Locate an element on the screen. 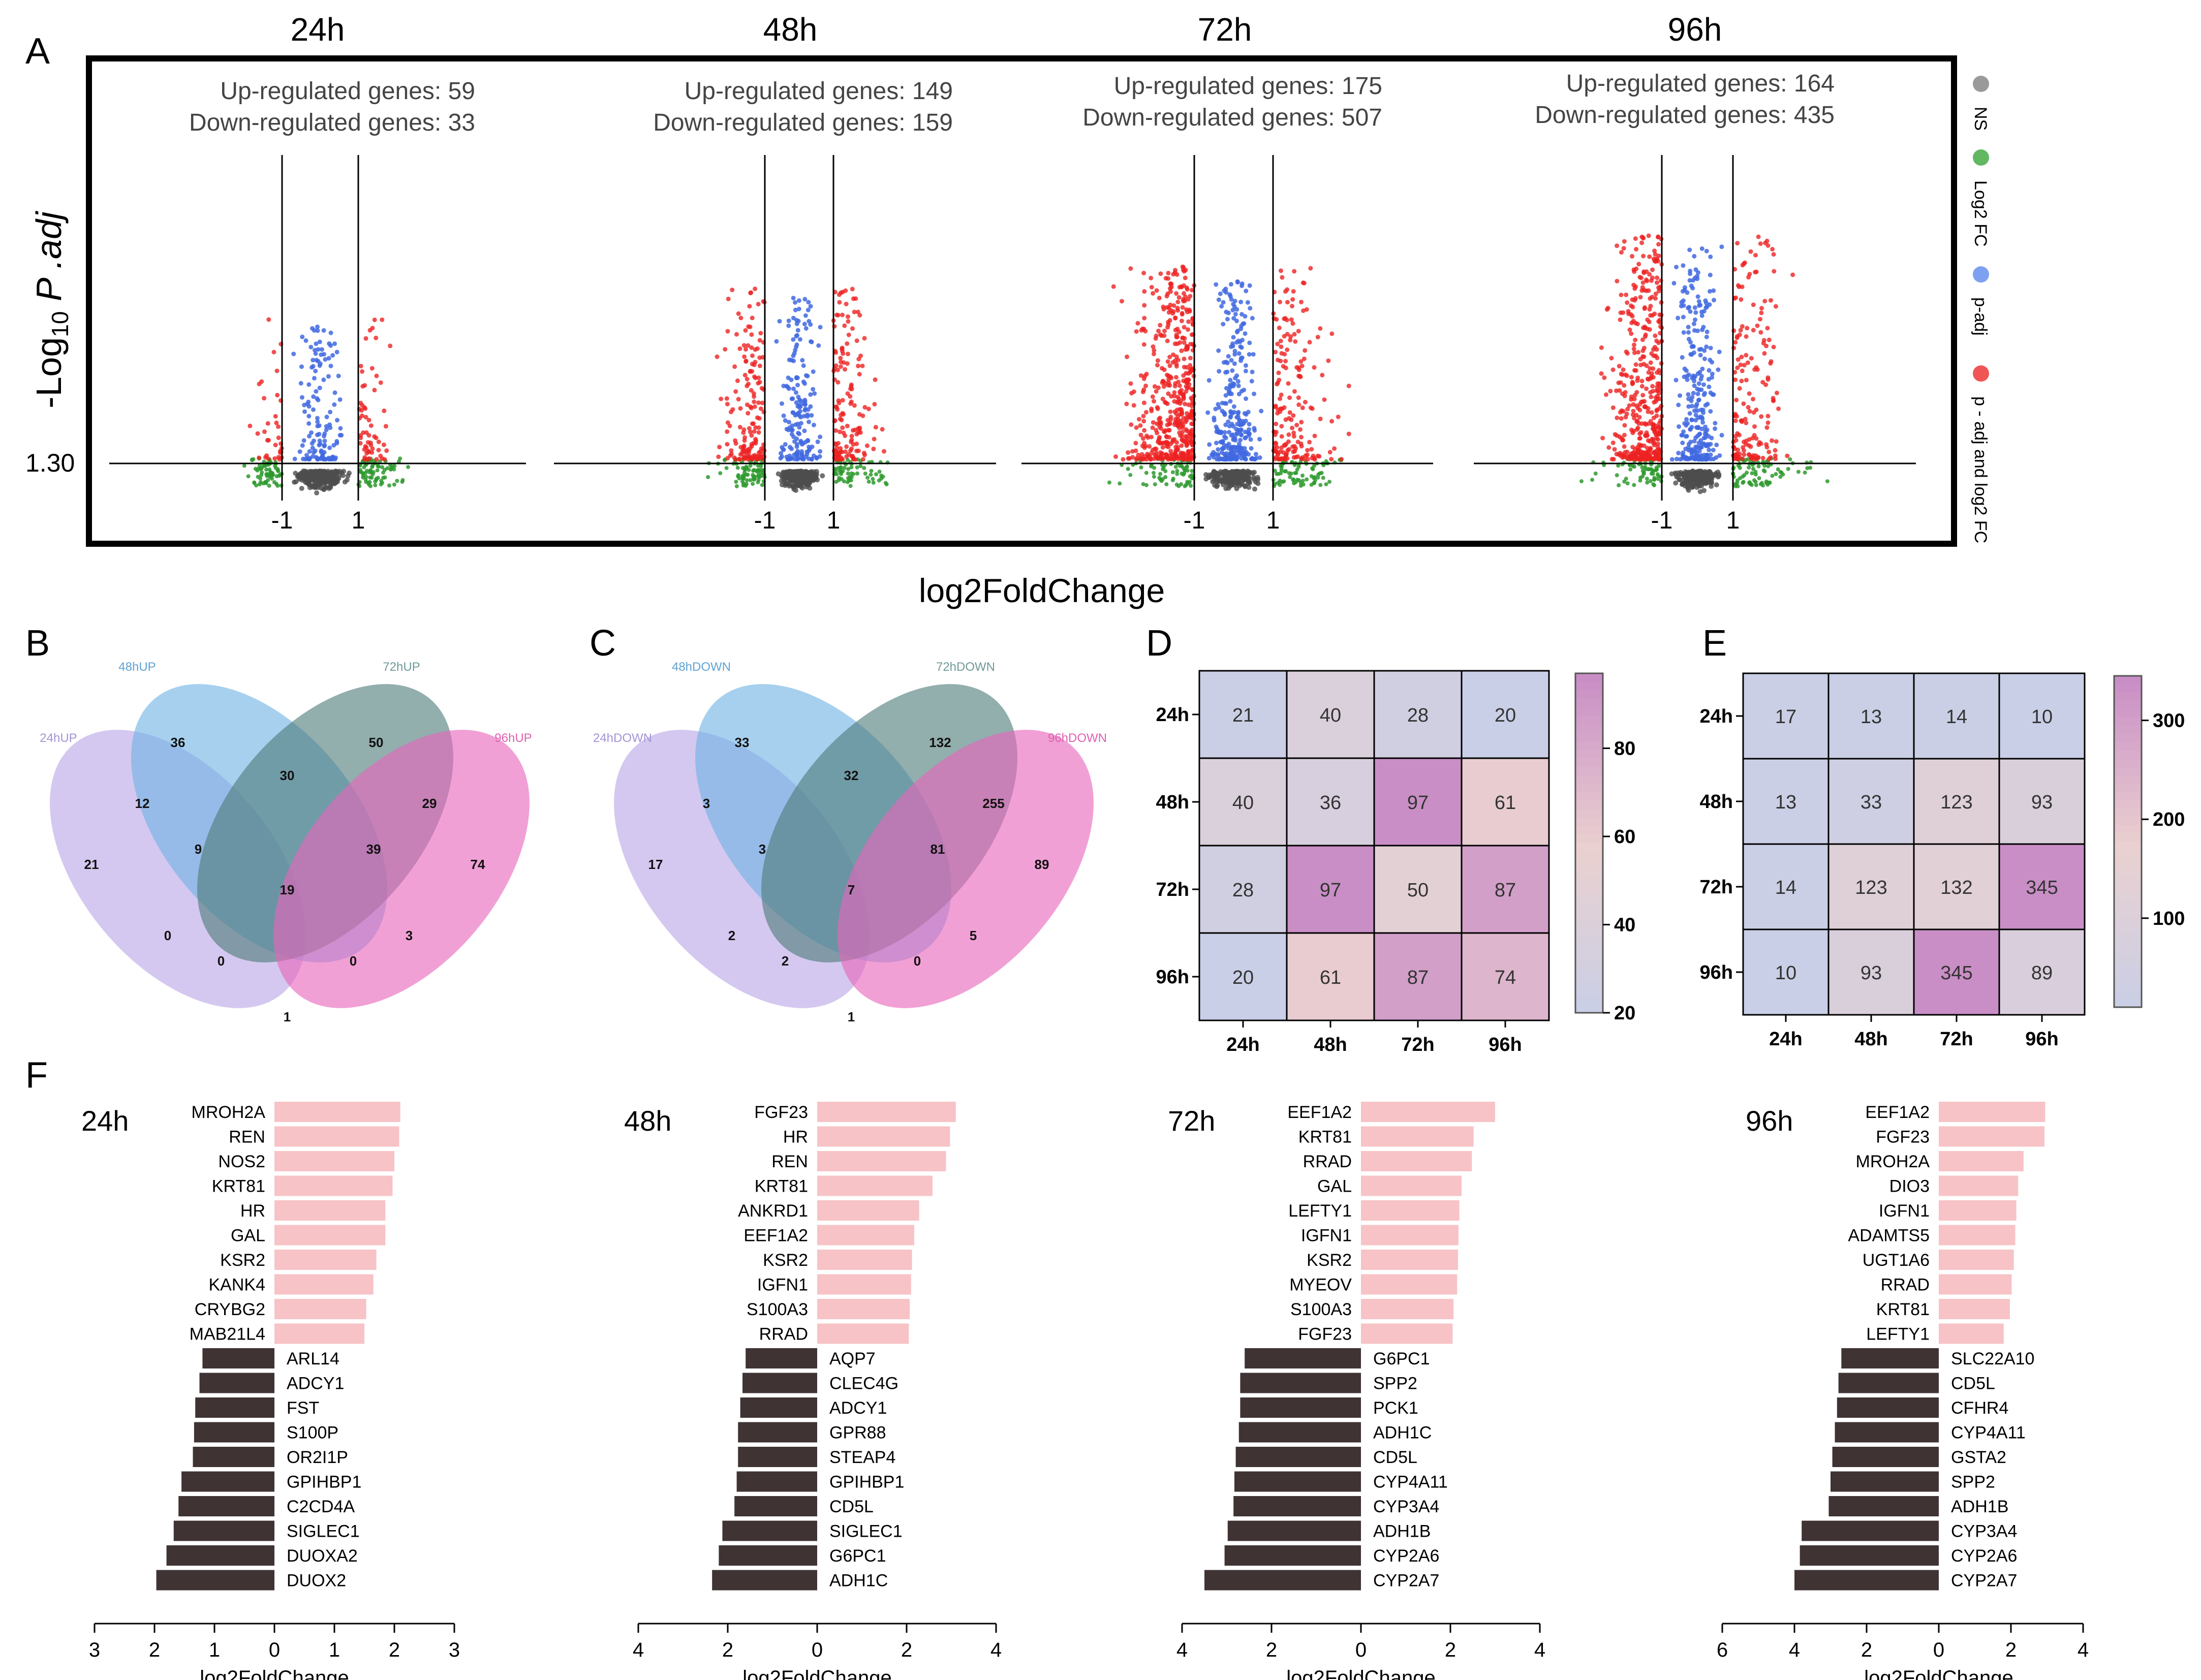  bar-up-label: REN is located at coordinates (789, 1161).